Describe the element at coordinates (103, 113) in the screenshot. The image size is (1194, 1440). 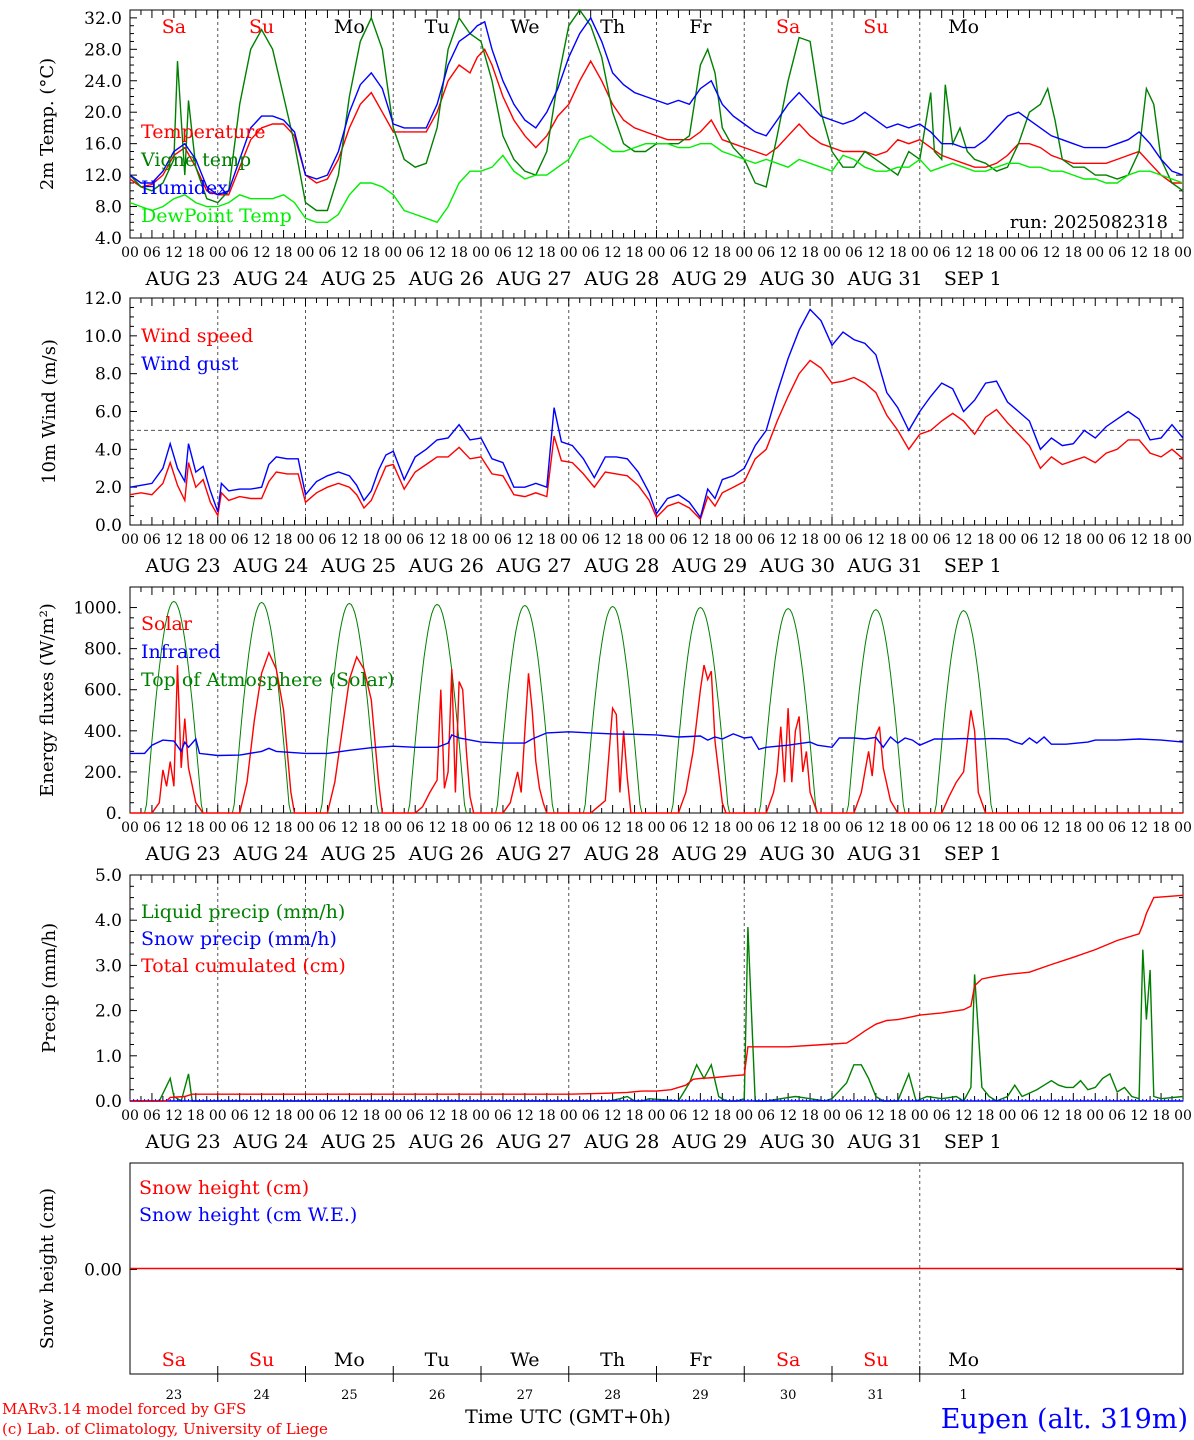
I see `y-tick-label: 20.0` at that location.